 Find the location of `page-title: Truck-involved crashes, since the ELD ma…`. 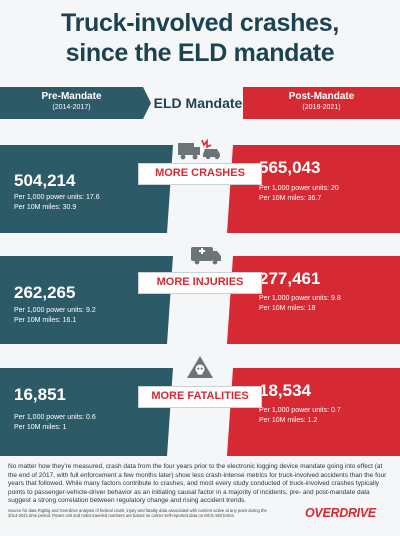

page-title: Truck-involved crashes, since the ELD ma… is located at coordinates (200, 38).